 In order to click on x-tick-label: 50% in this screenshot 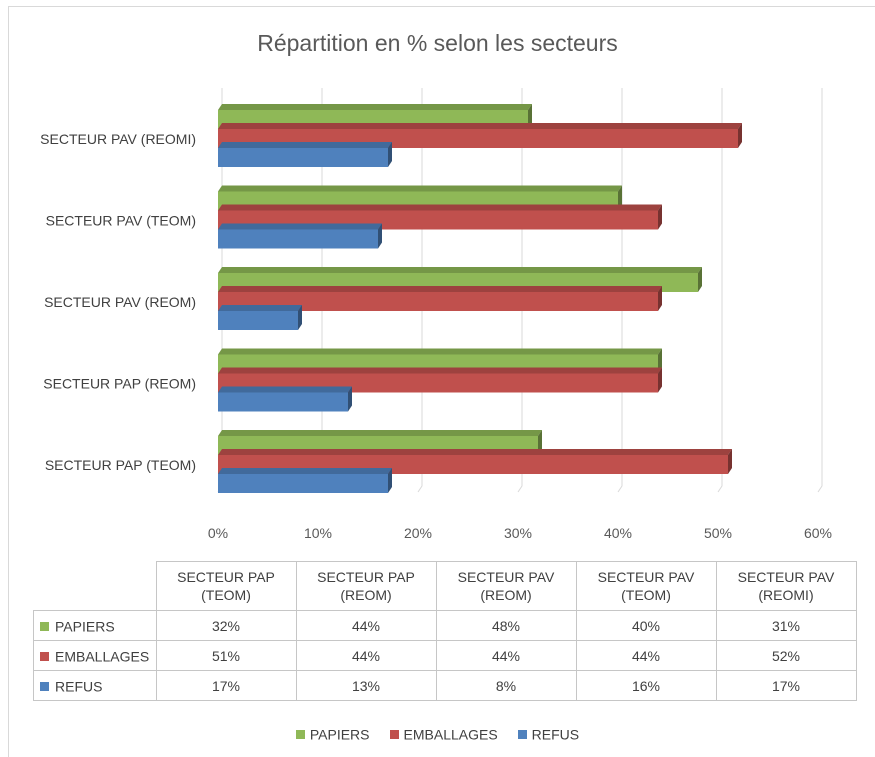, I will do `click(718, 533)`.